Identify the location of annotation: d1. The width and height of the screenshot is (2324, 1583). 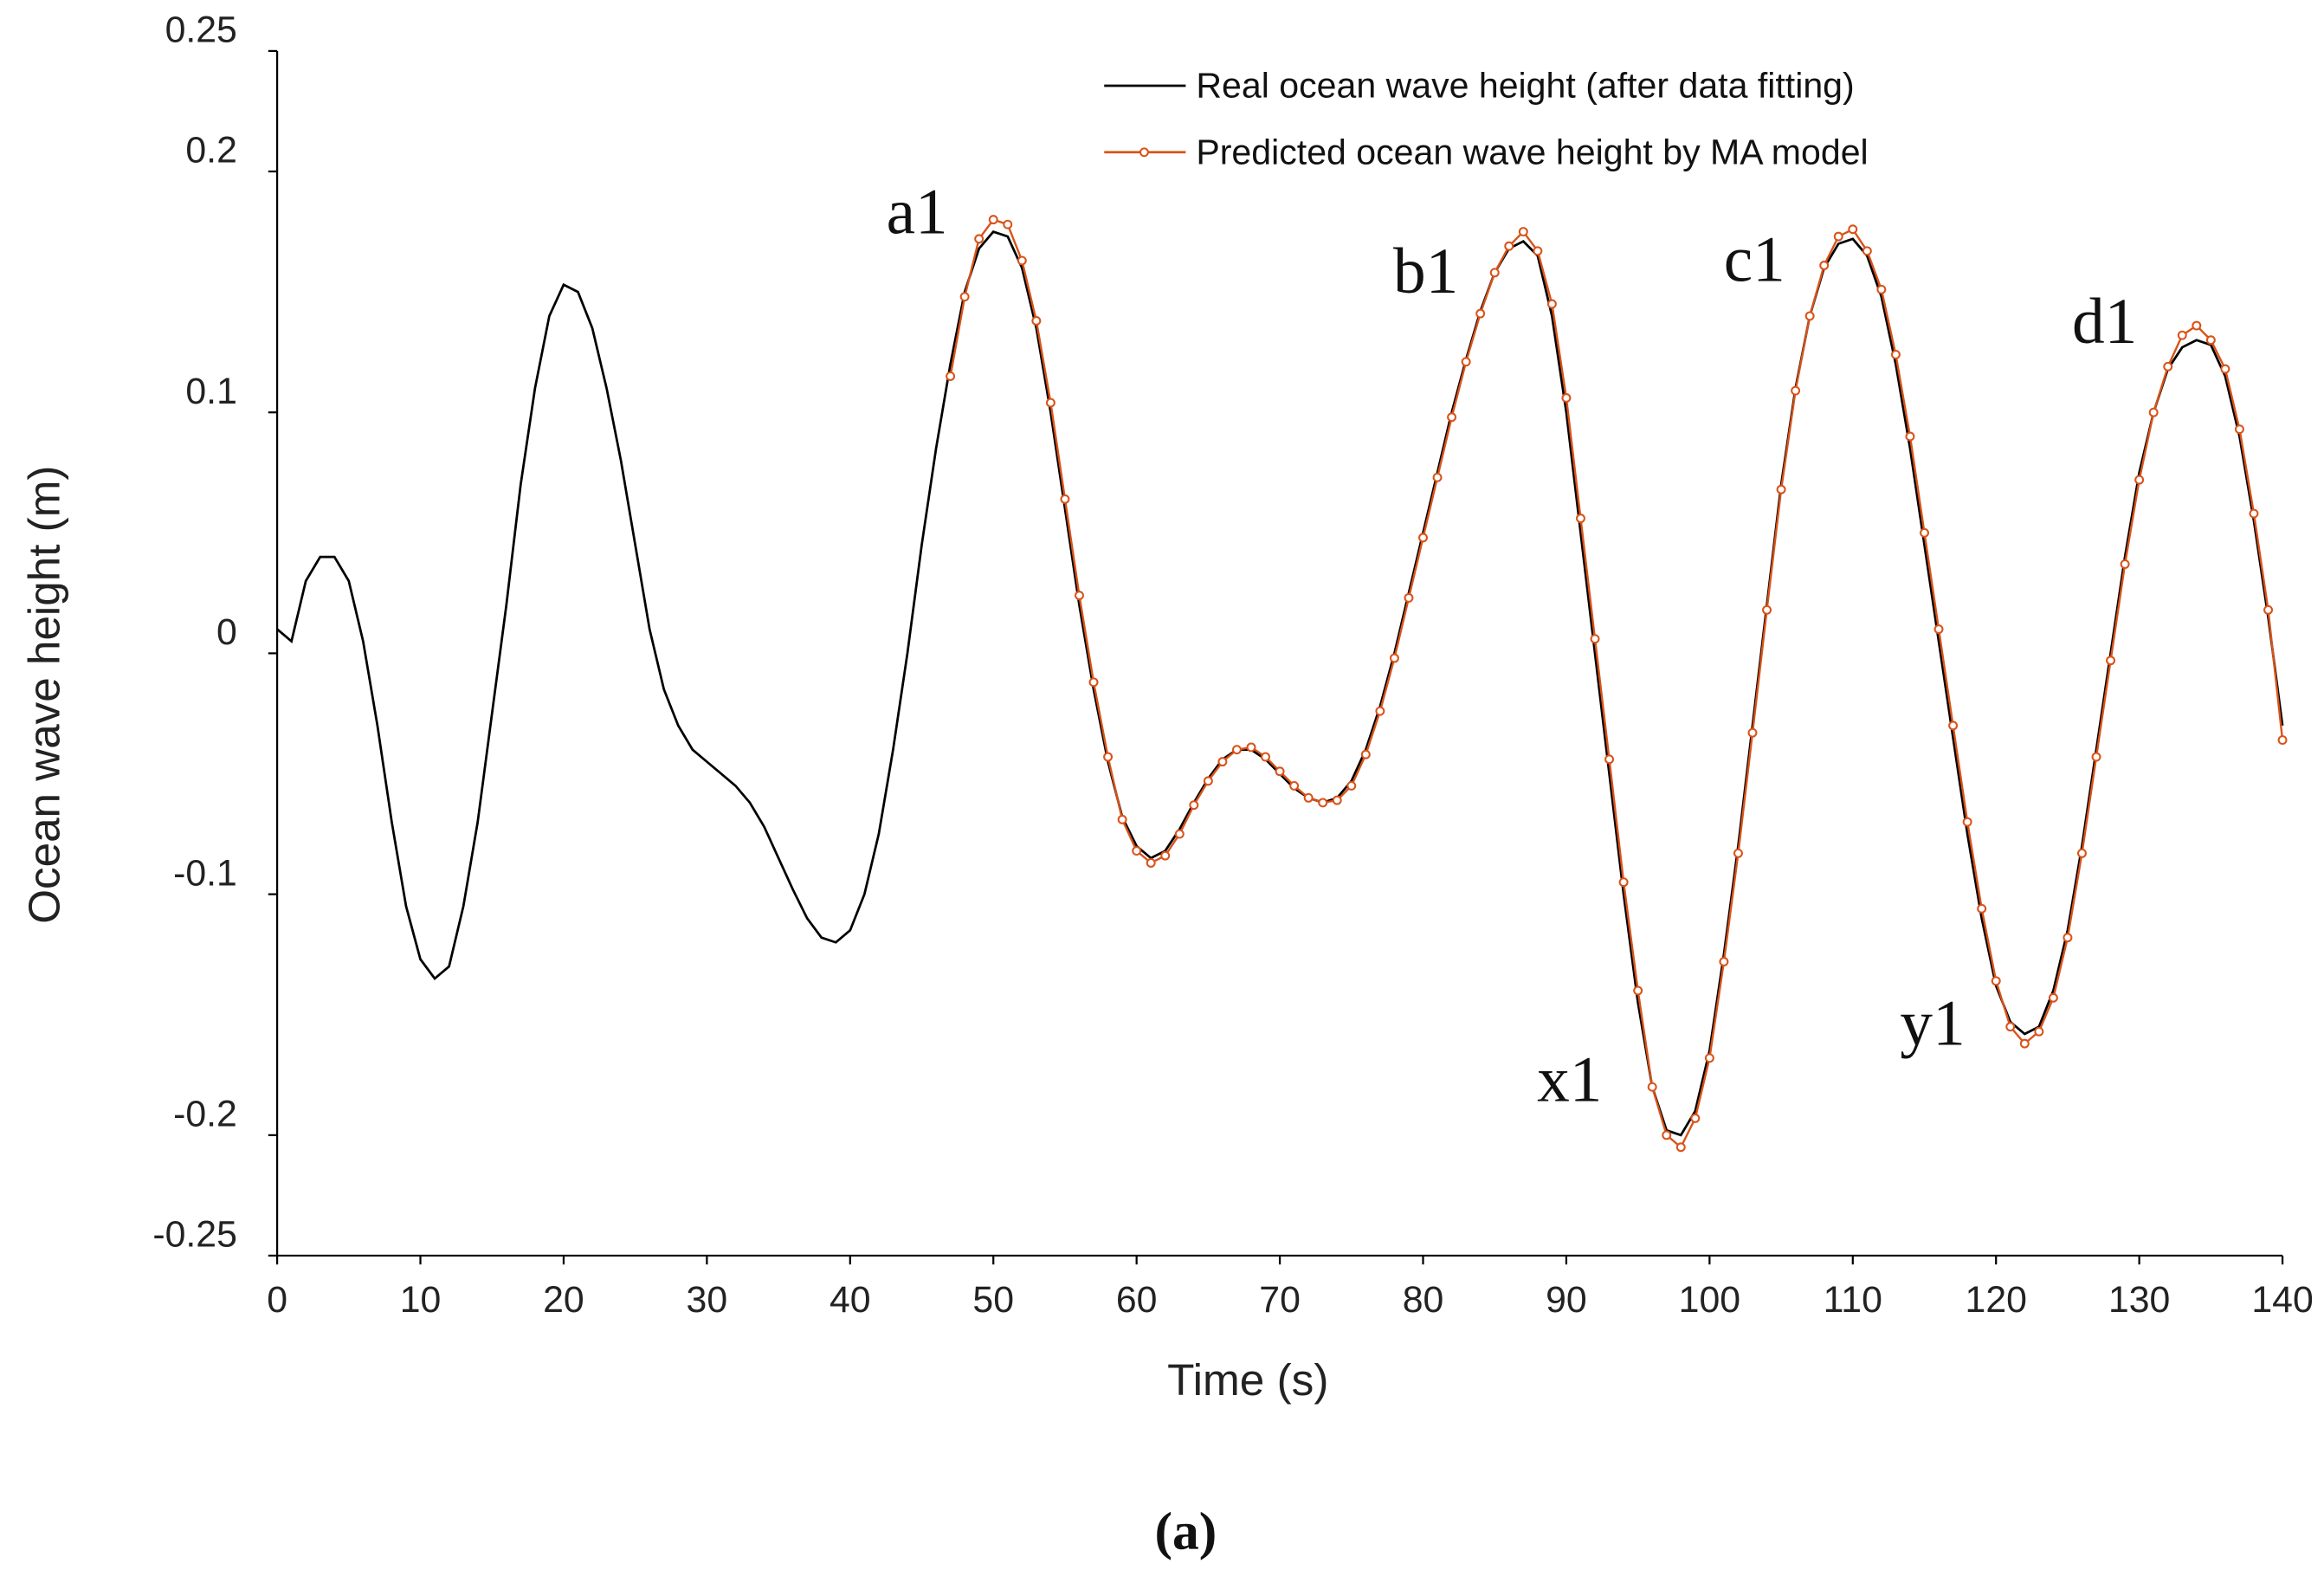
(2104, 322).